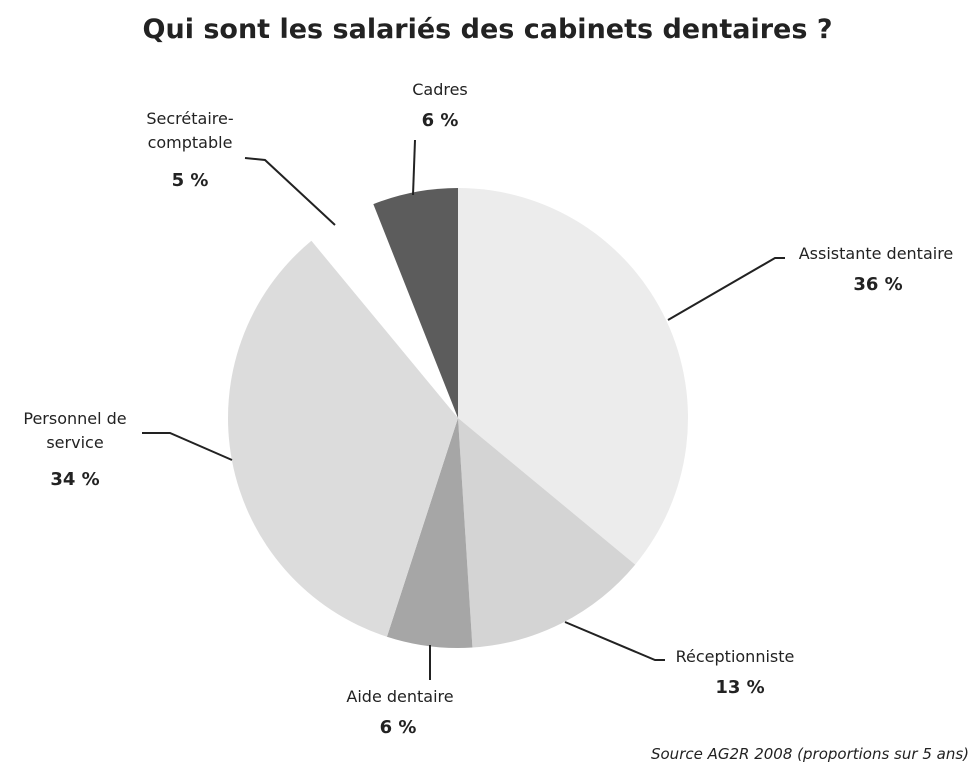 The width and height of the screenshot is (975, 767). What do you see at coordinates (190, 130) in the screenshot?
I see `slice-label: Secrétaire-comptable` at bounding box center [190, 130].